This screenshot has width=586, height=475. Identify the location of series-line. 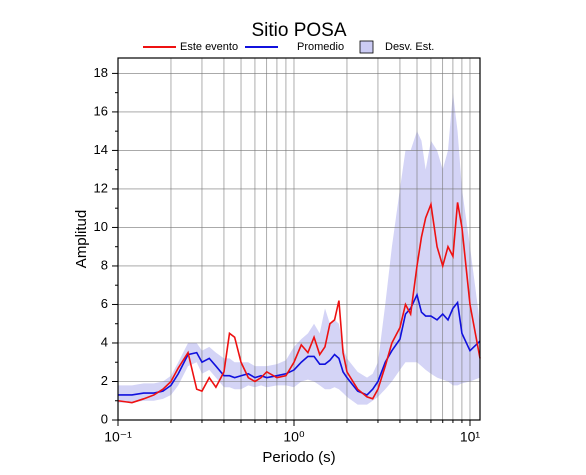
(299, 344).